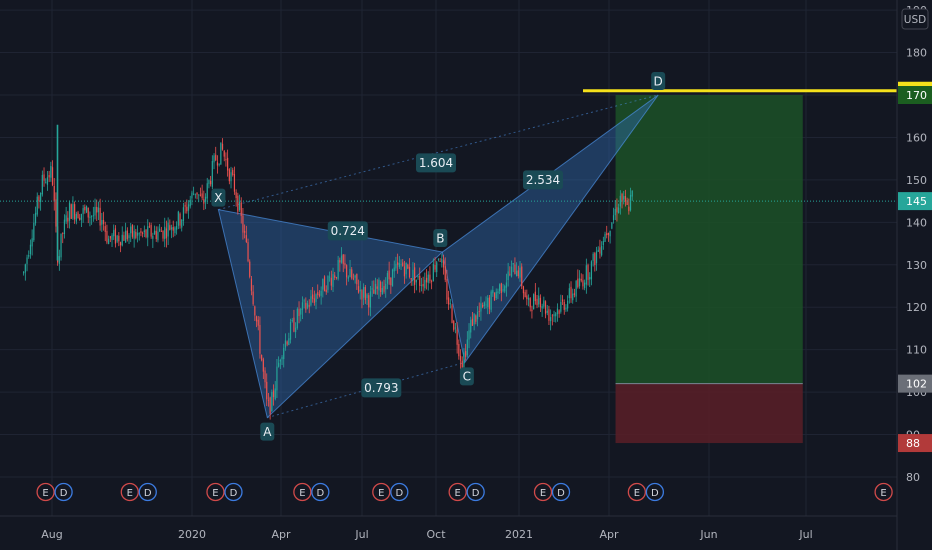 This screenshot has height=550, width=932. I want to click on y-tick-label: 80, so click(913, 477).